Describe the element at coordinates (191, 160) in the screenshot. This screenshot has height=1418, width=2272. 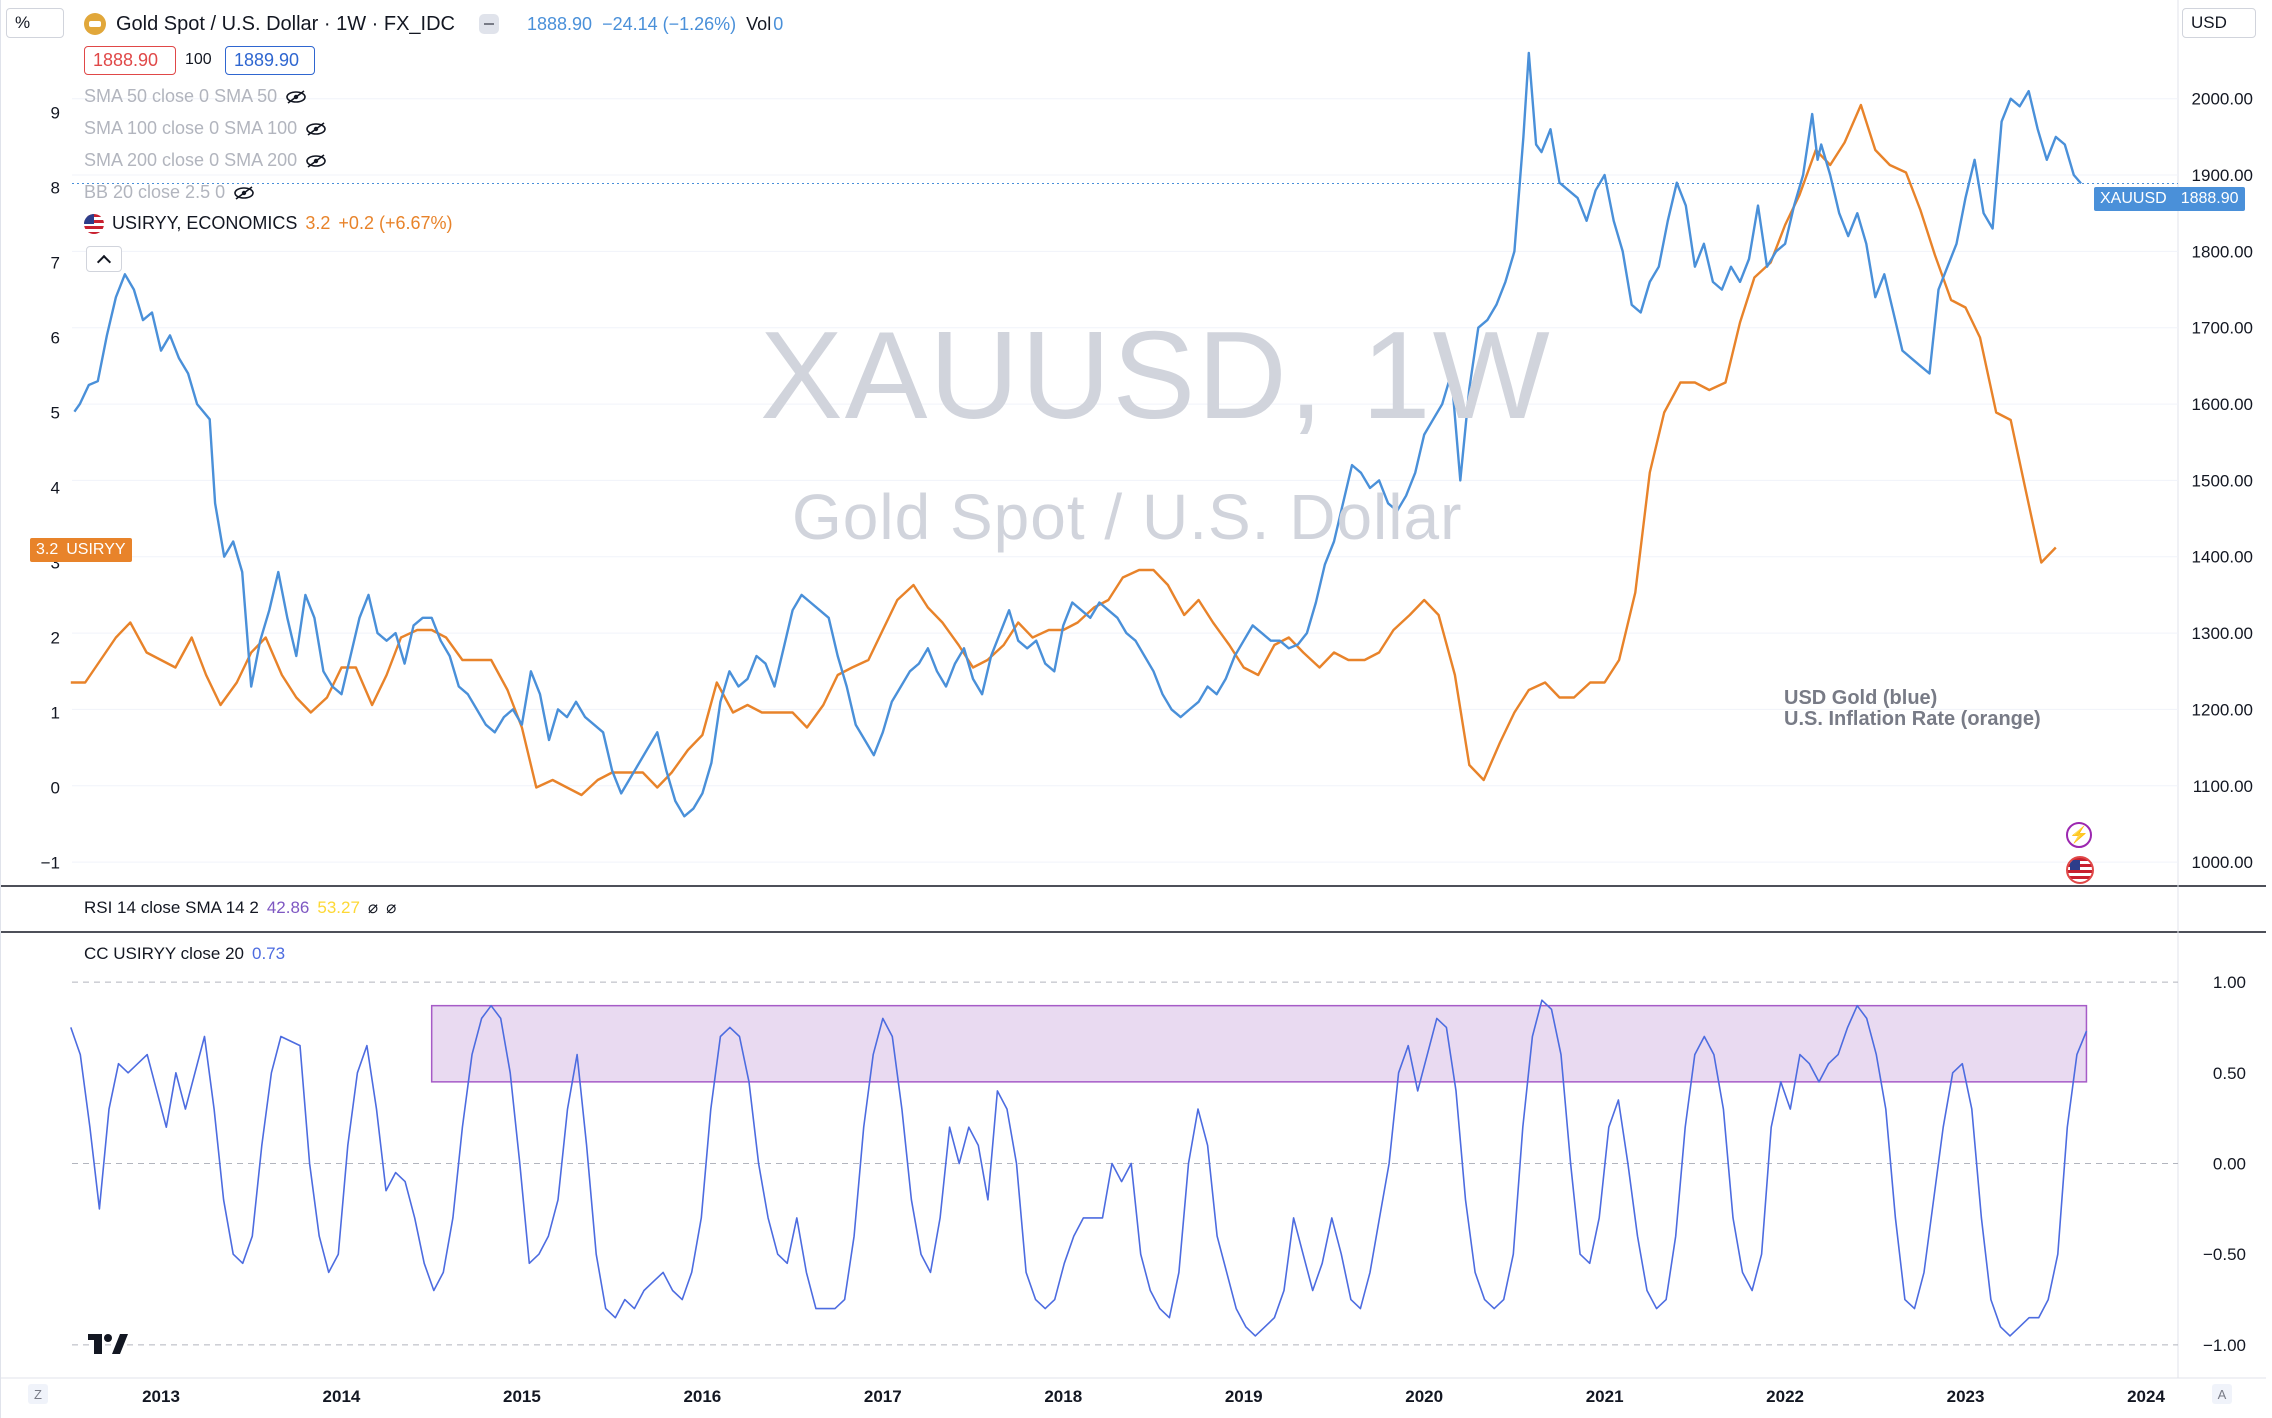
I see `indicator-label: SMA 200 close 0 SMA 200` at that location.